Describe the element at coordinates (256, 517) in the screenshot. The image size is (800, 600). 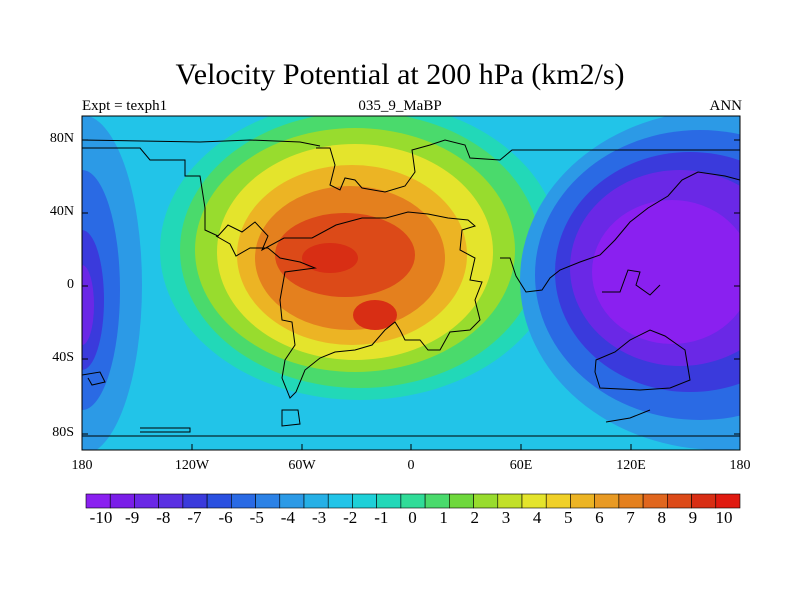
I see `colorbar-label: -5` at that location.